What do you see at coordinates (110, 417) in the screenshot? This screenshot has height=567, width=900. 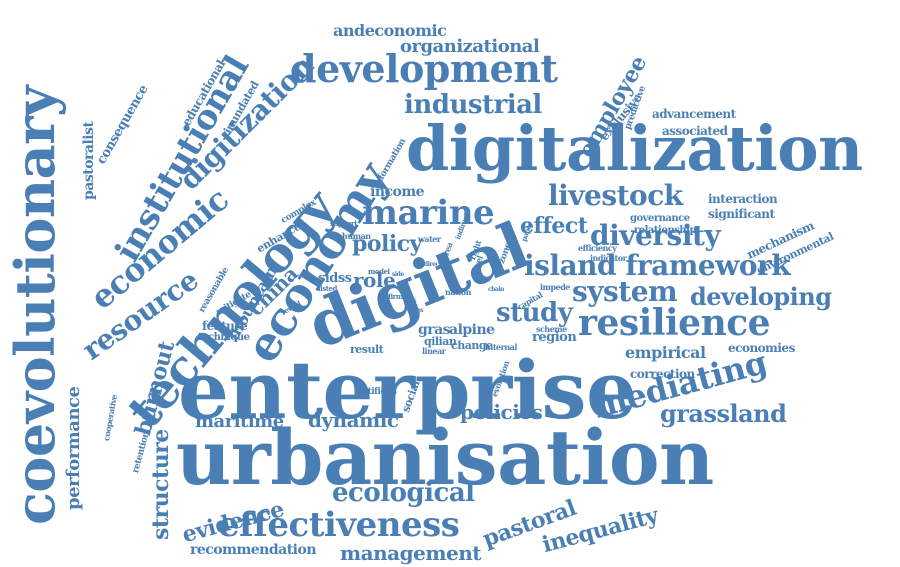 I see `word-cooperative: cooperative` at bounding box center [110, 417].